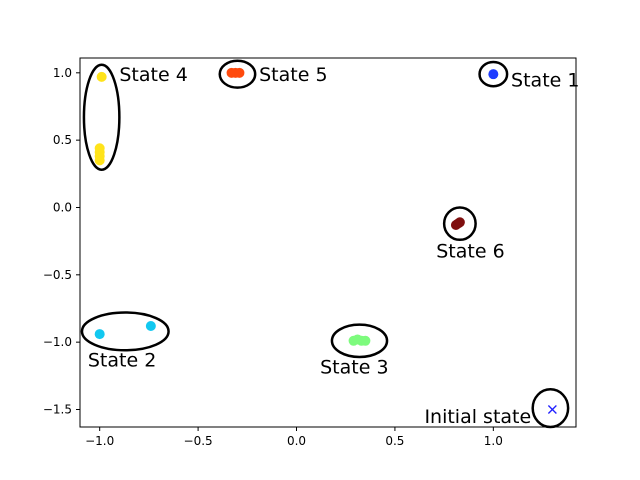 This screenshot has height=480, width=640. What do you see at coordinates (62, 140) in the screenshot?
I see `y-tick-label: 0.5` at bounding box center [62, 140].